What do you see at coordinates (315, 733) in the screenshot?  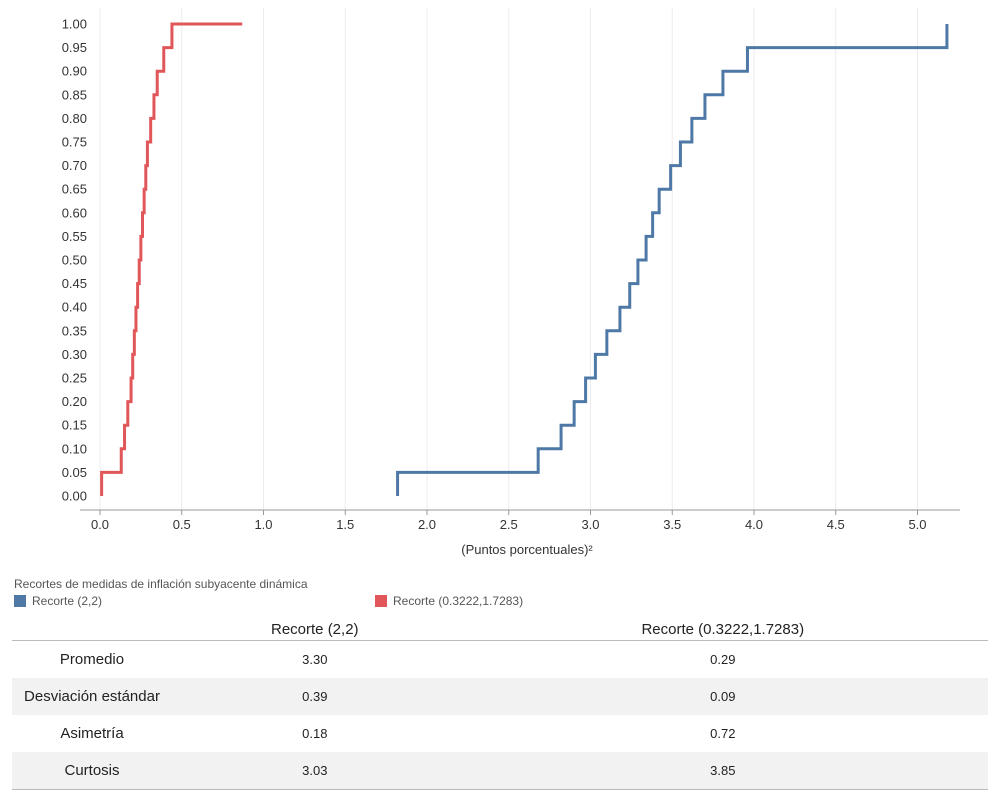 I see `cell-value: 0.18` at bounding box center [315, 733].